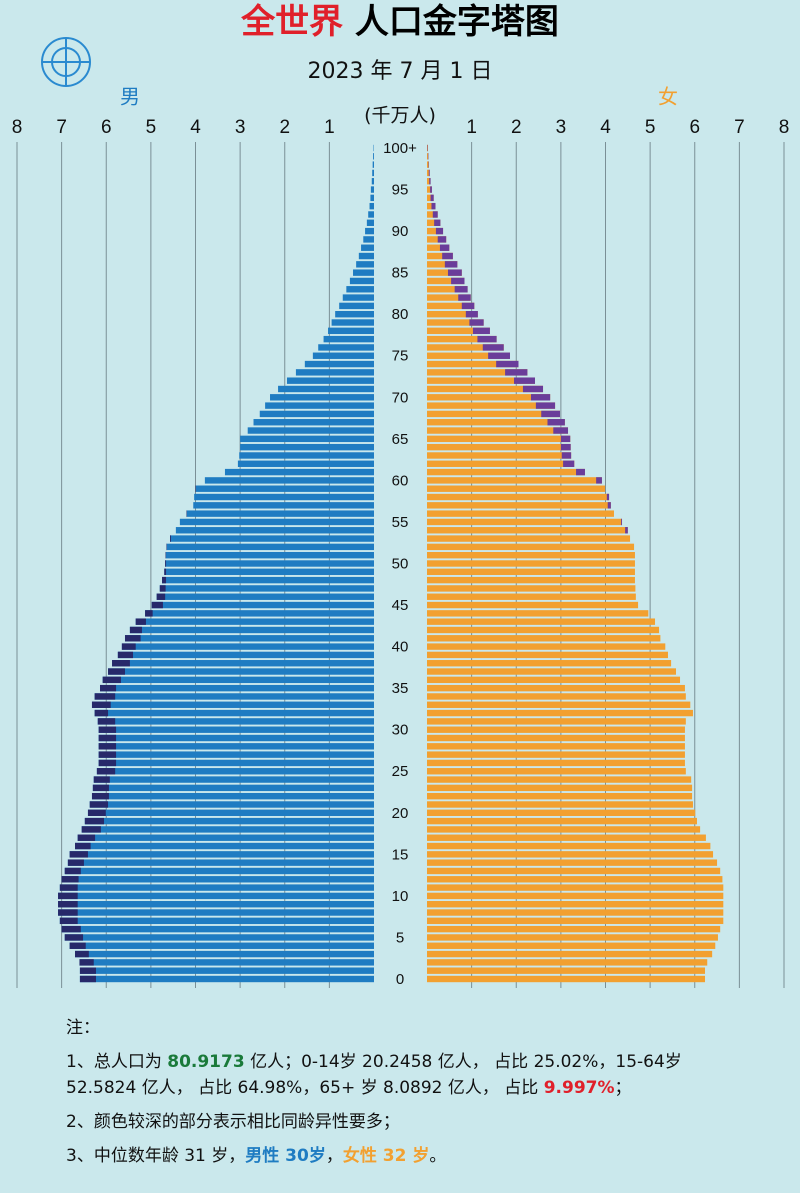  Describe the element at coordinates (400, 771) in the screenshot. I see `y-tick-label: 25` at that location.